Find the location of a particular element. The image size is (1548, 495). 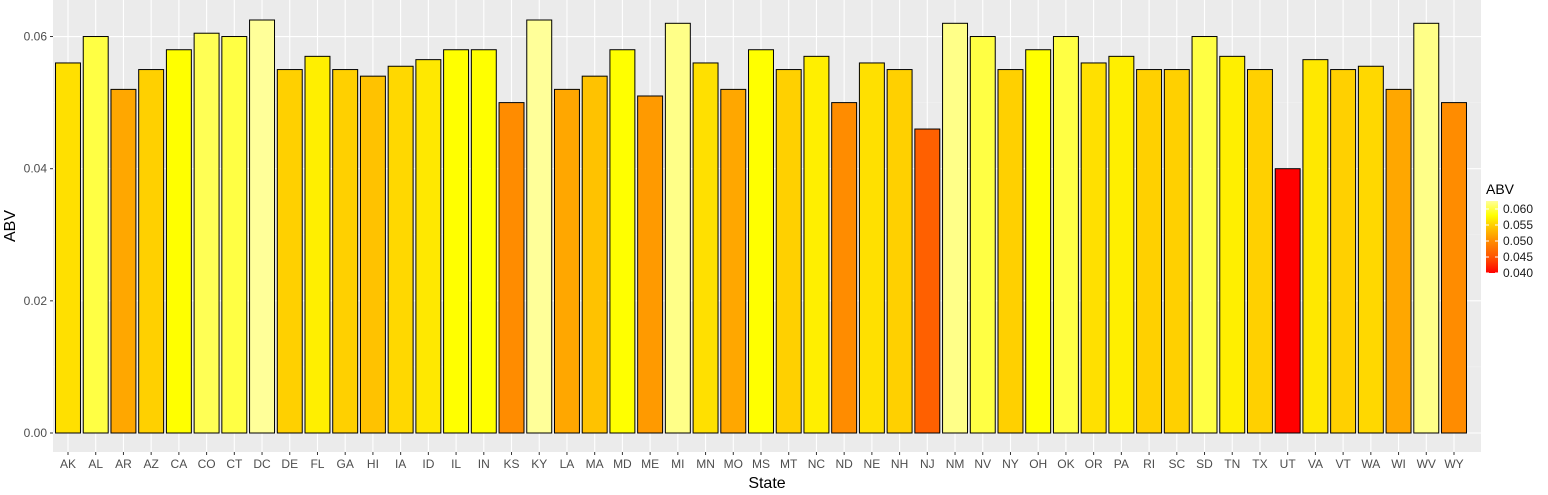

bar-wi is located at coordinates (1398, 261).